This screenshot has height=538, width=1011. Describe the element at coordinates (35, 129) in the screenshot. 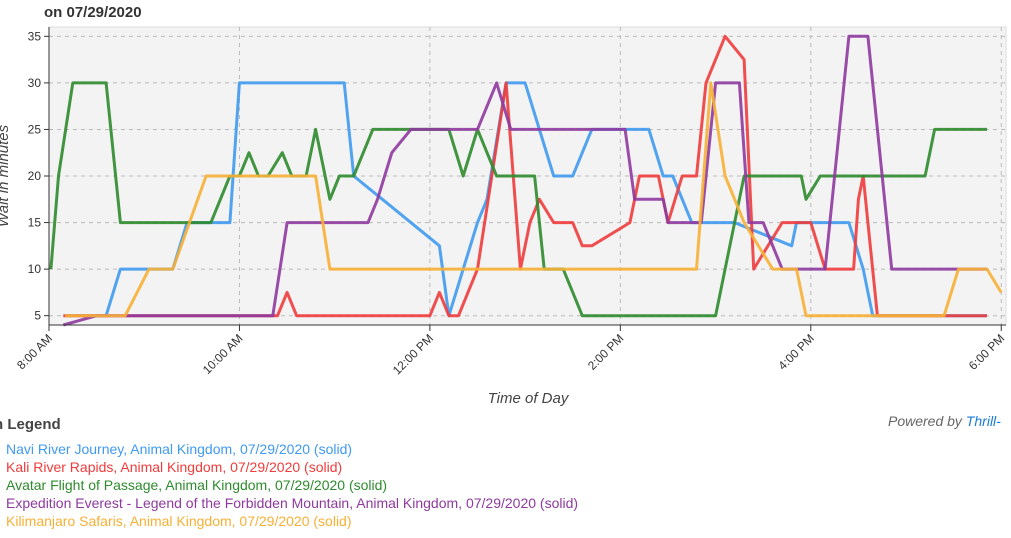

I see `y-tick-label: 25` at that location.